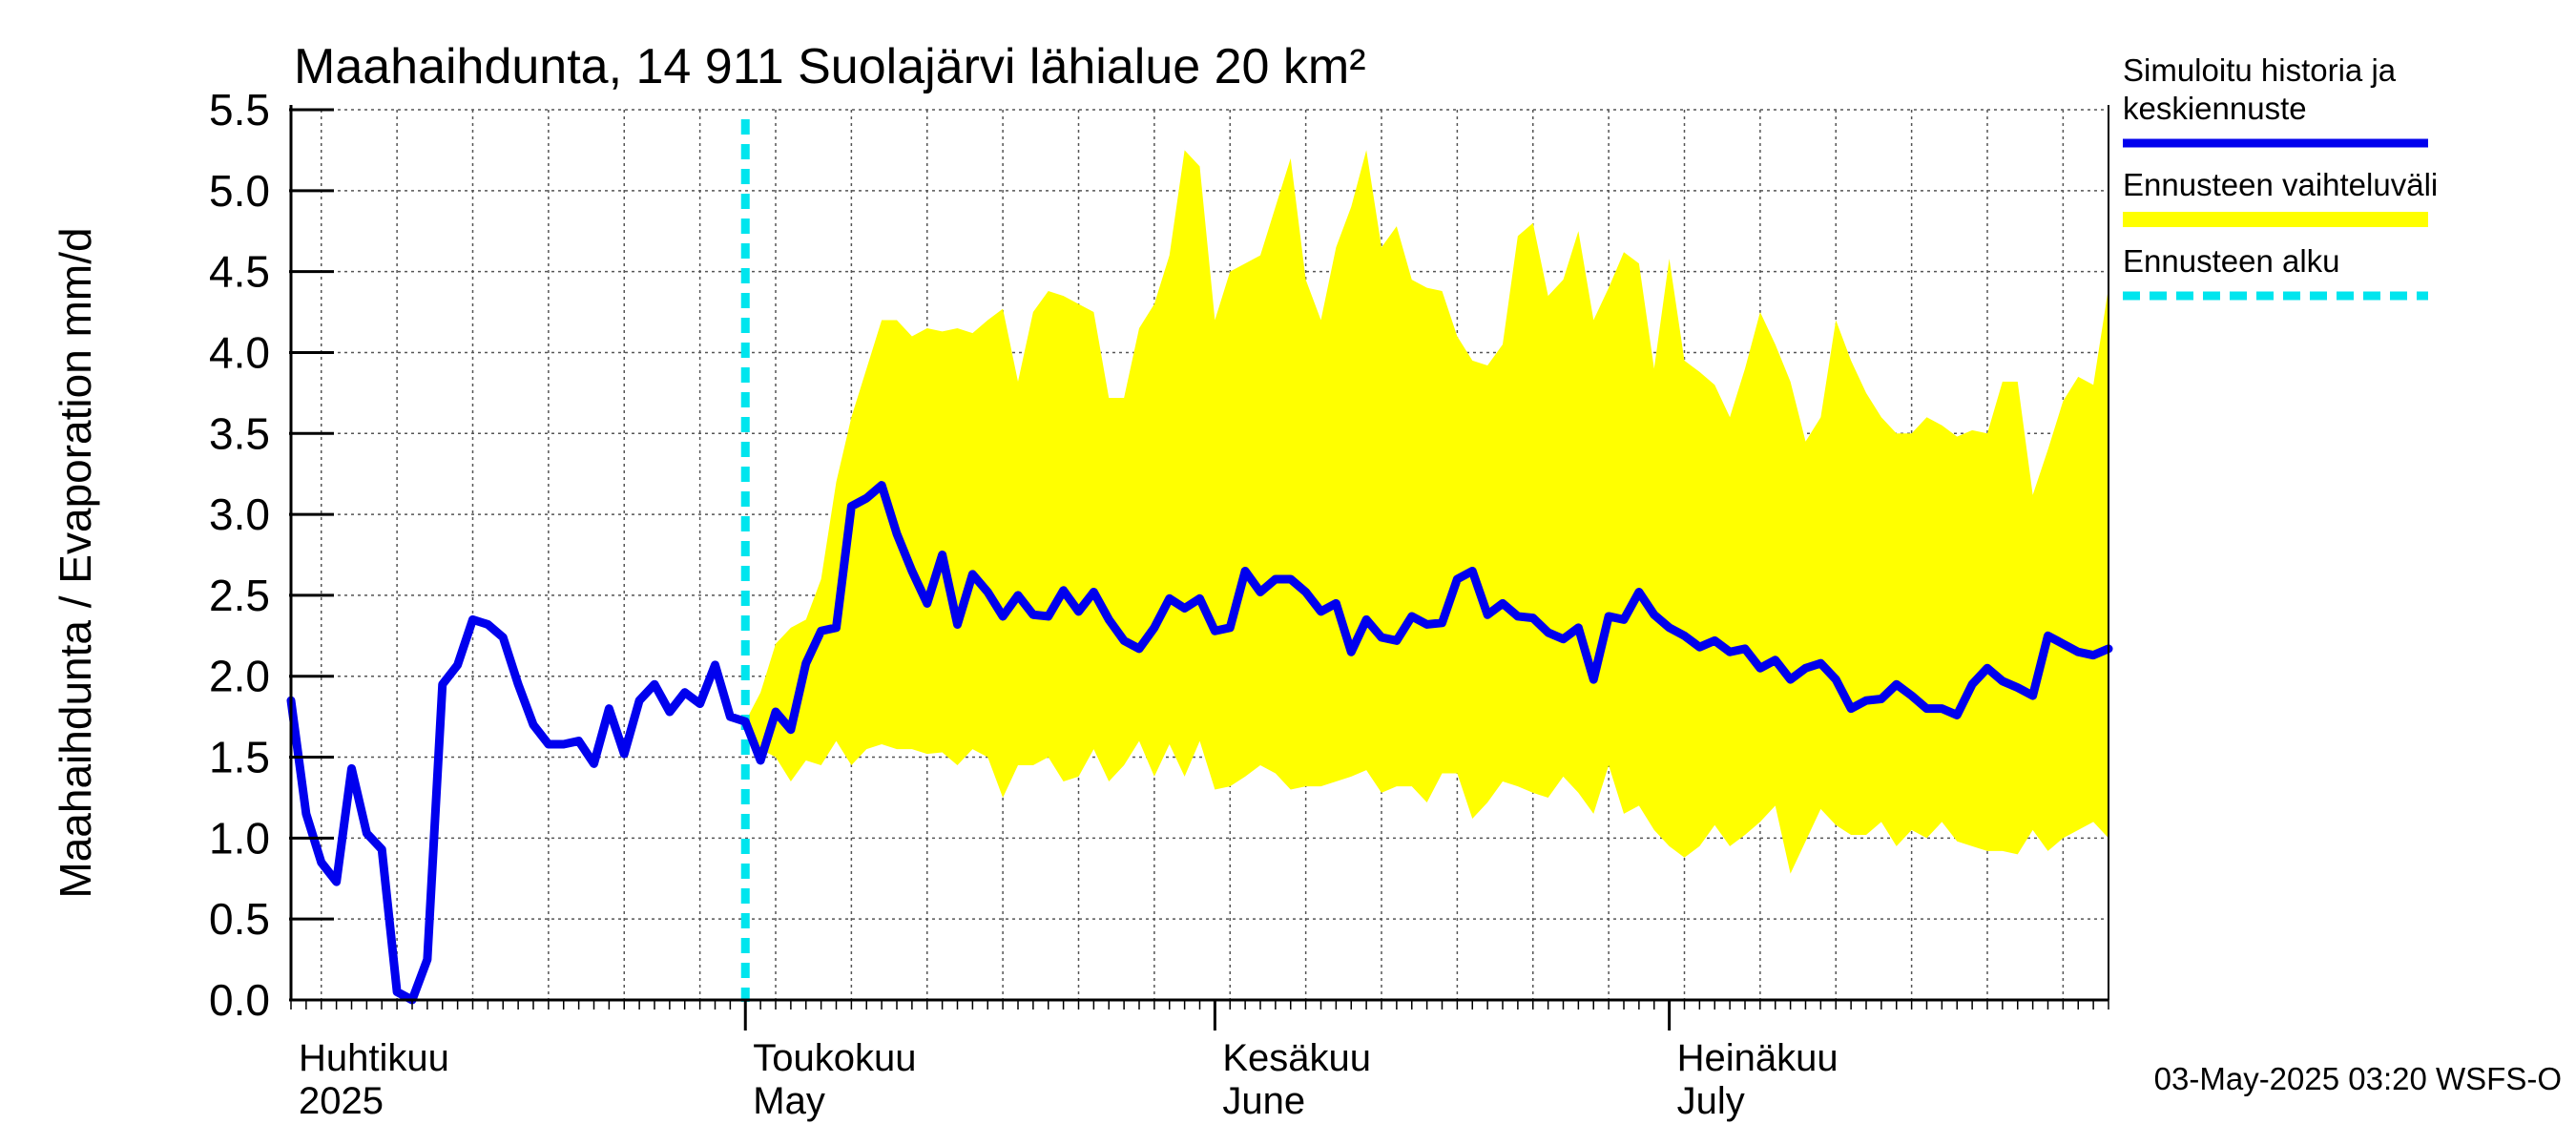  What do you see at coordinates (239, 596) in the screenshot?
I see `y-tick-label: 2.5` at bounding box center [239, 596].